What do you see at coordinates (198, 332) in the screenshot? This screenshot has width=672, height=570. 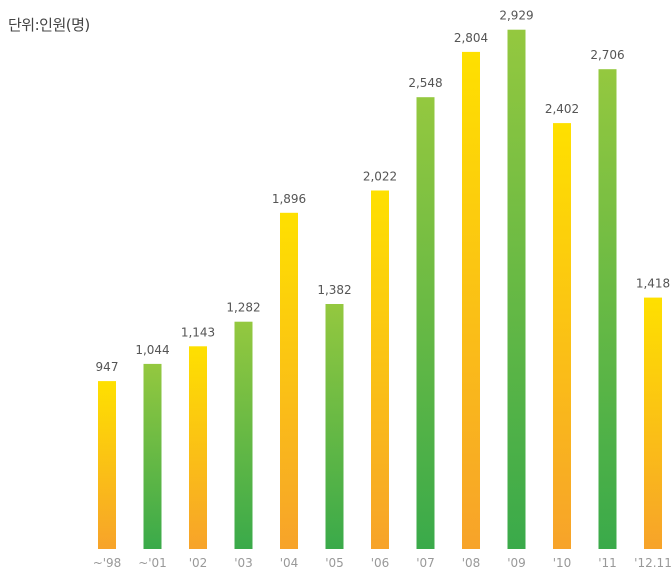 I see `value-label-2: 1,143` at bounding box center [198, 332].